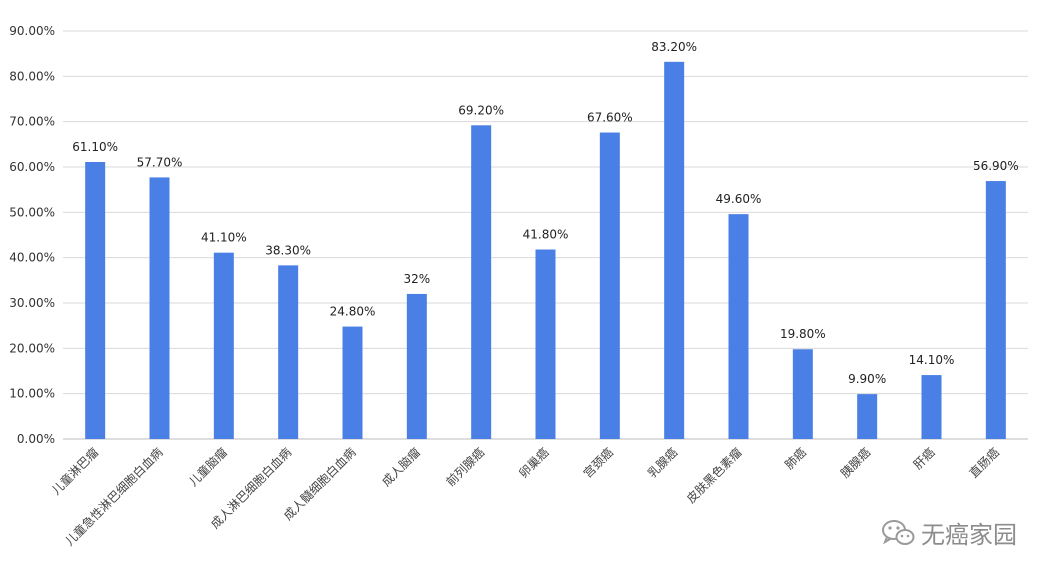  What do you see at coordinates (610, 118) in the screenshot?
I see `data-label: 67.60%` at bounding box center [610, 118].